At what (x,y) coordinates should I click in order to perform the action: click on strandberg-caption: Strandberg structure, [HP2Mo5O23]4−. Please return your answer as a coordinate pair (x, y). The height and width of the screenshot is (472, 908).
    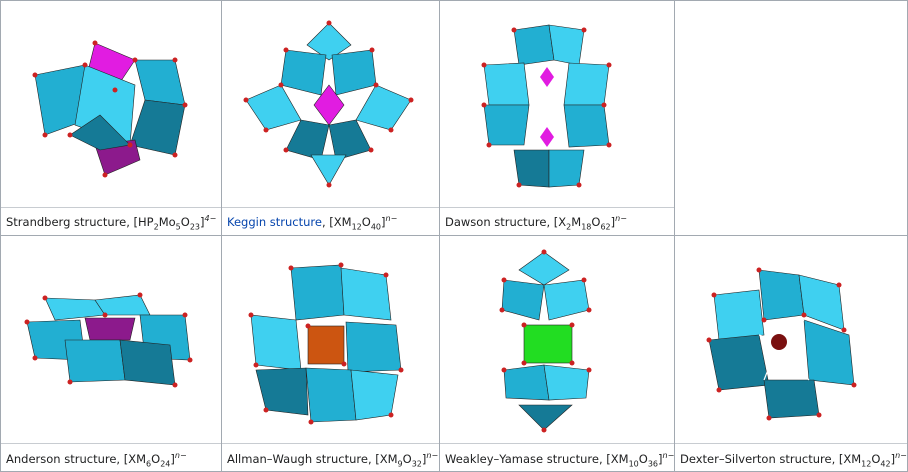
    Looking at the image, I should click on (111, 223).